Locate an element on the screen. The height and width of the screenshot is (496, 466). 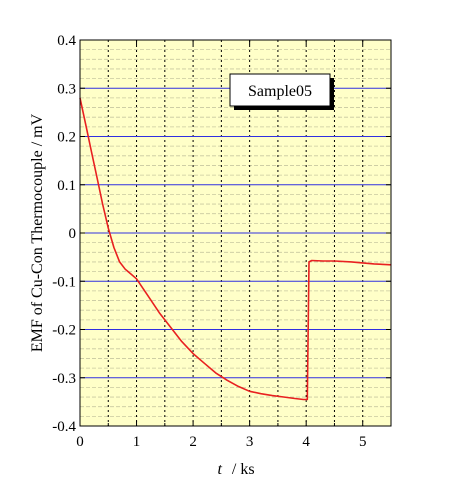
x-axis-label: t / ks is located at coordinates (235, 469).